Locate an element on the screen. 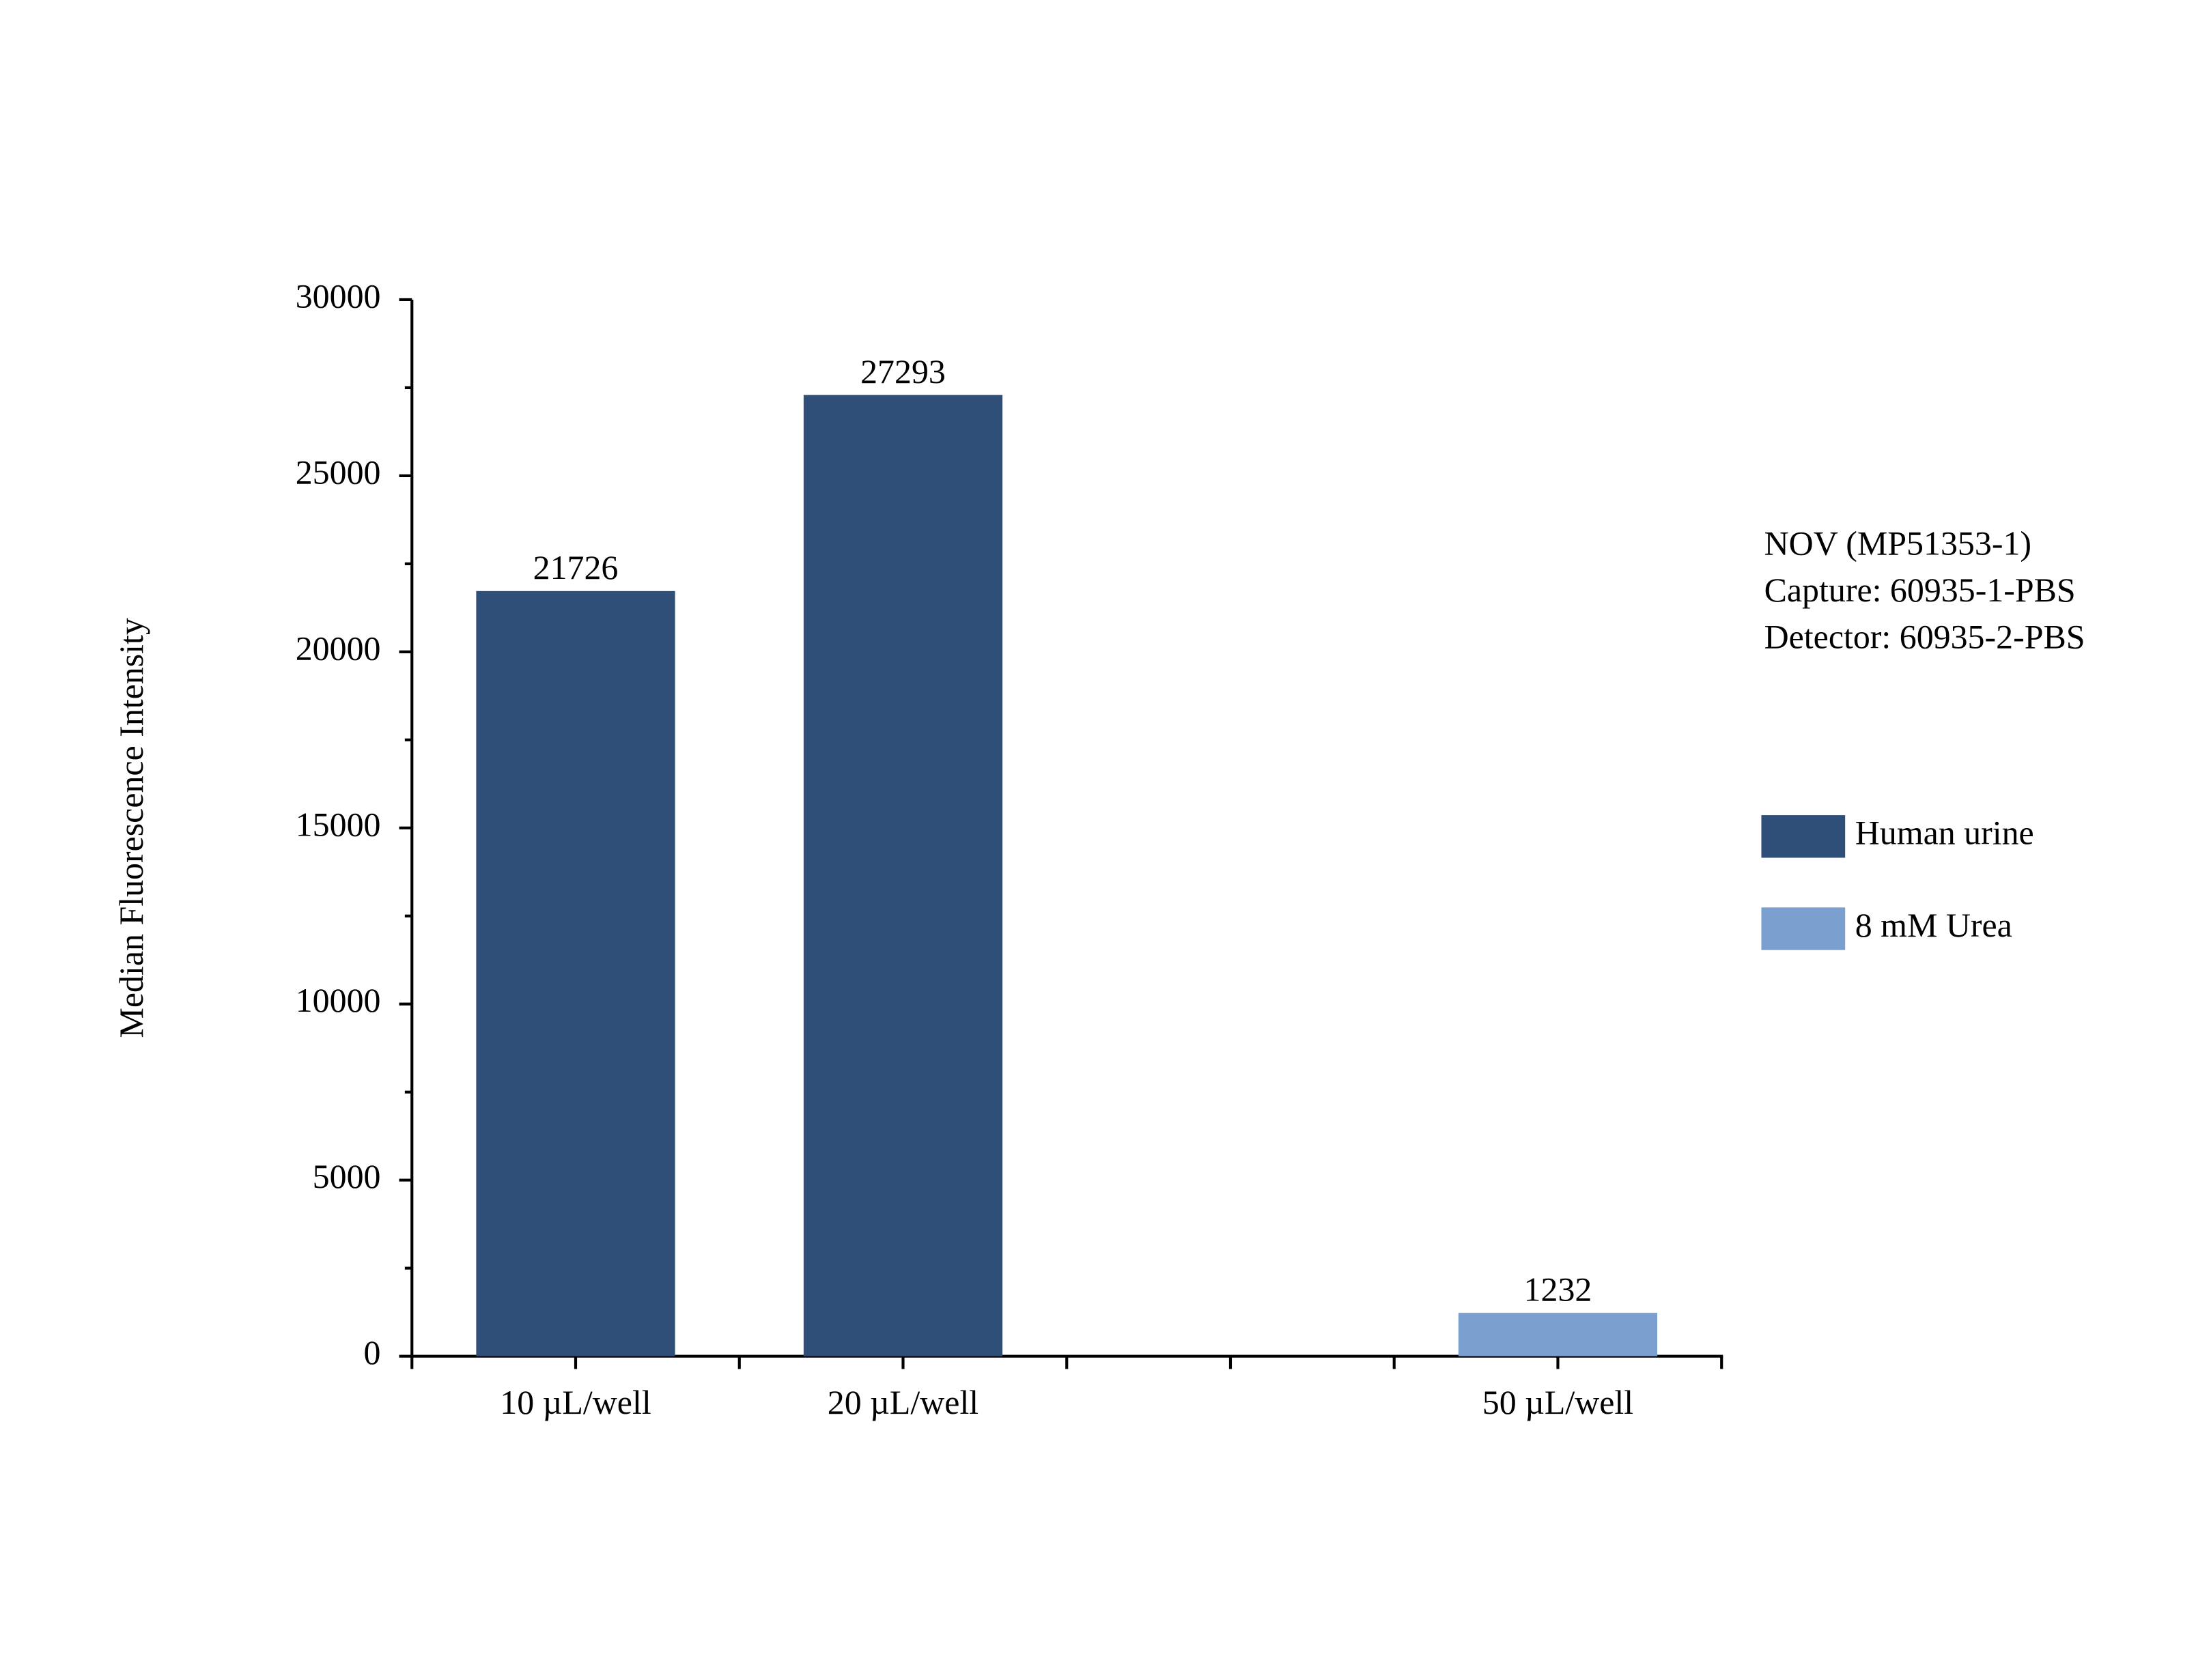 Image resolution: width=2196 pixels, height=1680 pixels. y-tick-label: 25000 is located at coordinates (339, 472).